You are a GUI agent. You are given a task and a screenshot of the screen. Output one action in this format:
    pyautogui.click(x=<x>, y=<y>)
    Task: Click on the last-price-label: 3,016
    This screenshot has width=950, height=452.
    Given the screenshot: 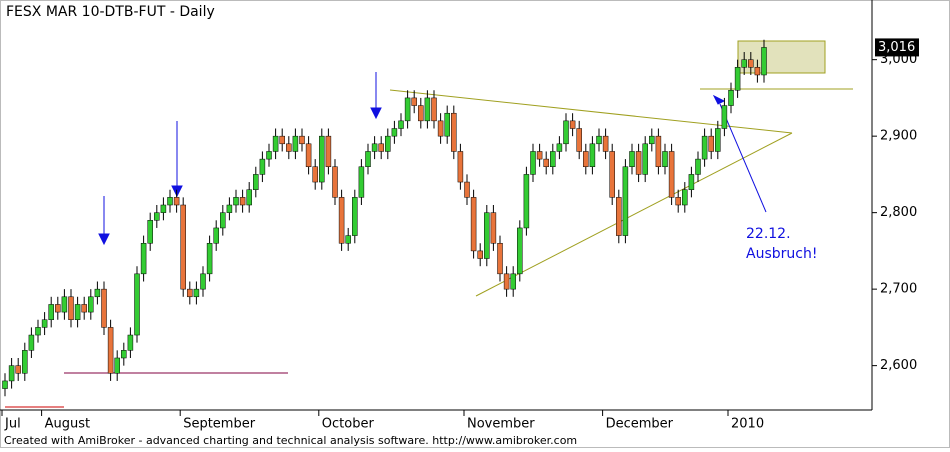 What is the action you would take?
    pyautogui.click(x=896, y=47)
    